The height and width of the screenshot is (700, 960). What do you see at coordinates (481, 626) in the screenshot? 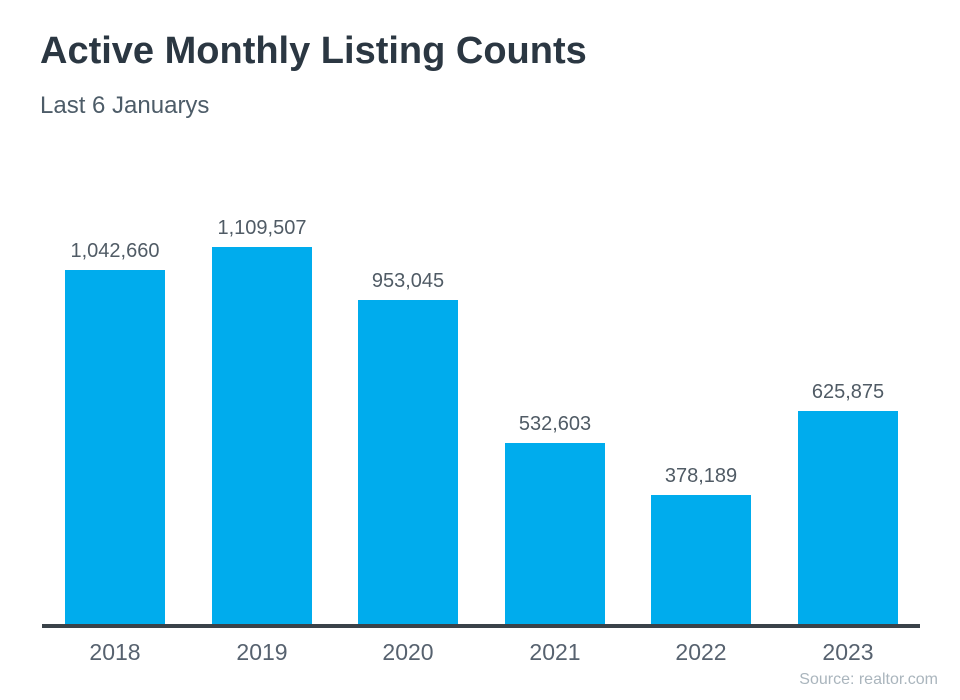
I see `x-axis-line` at bounding box center [481, 626].